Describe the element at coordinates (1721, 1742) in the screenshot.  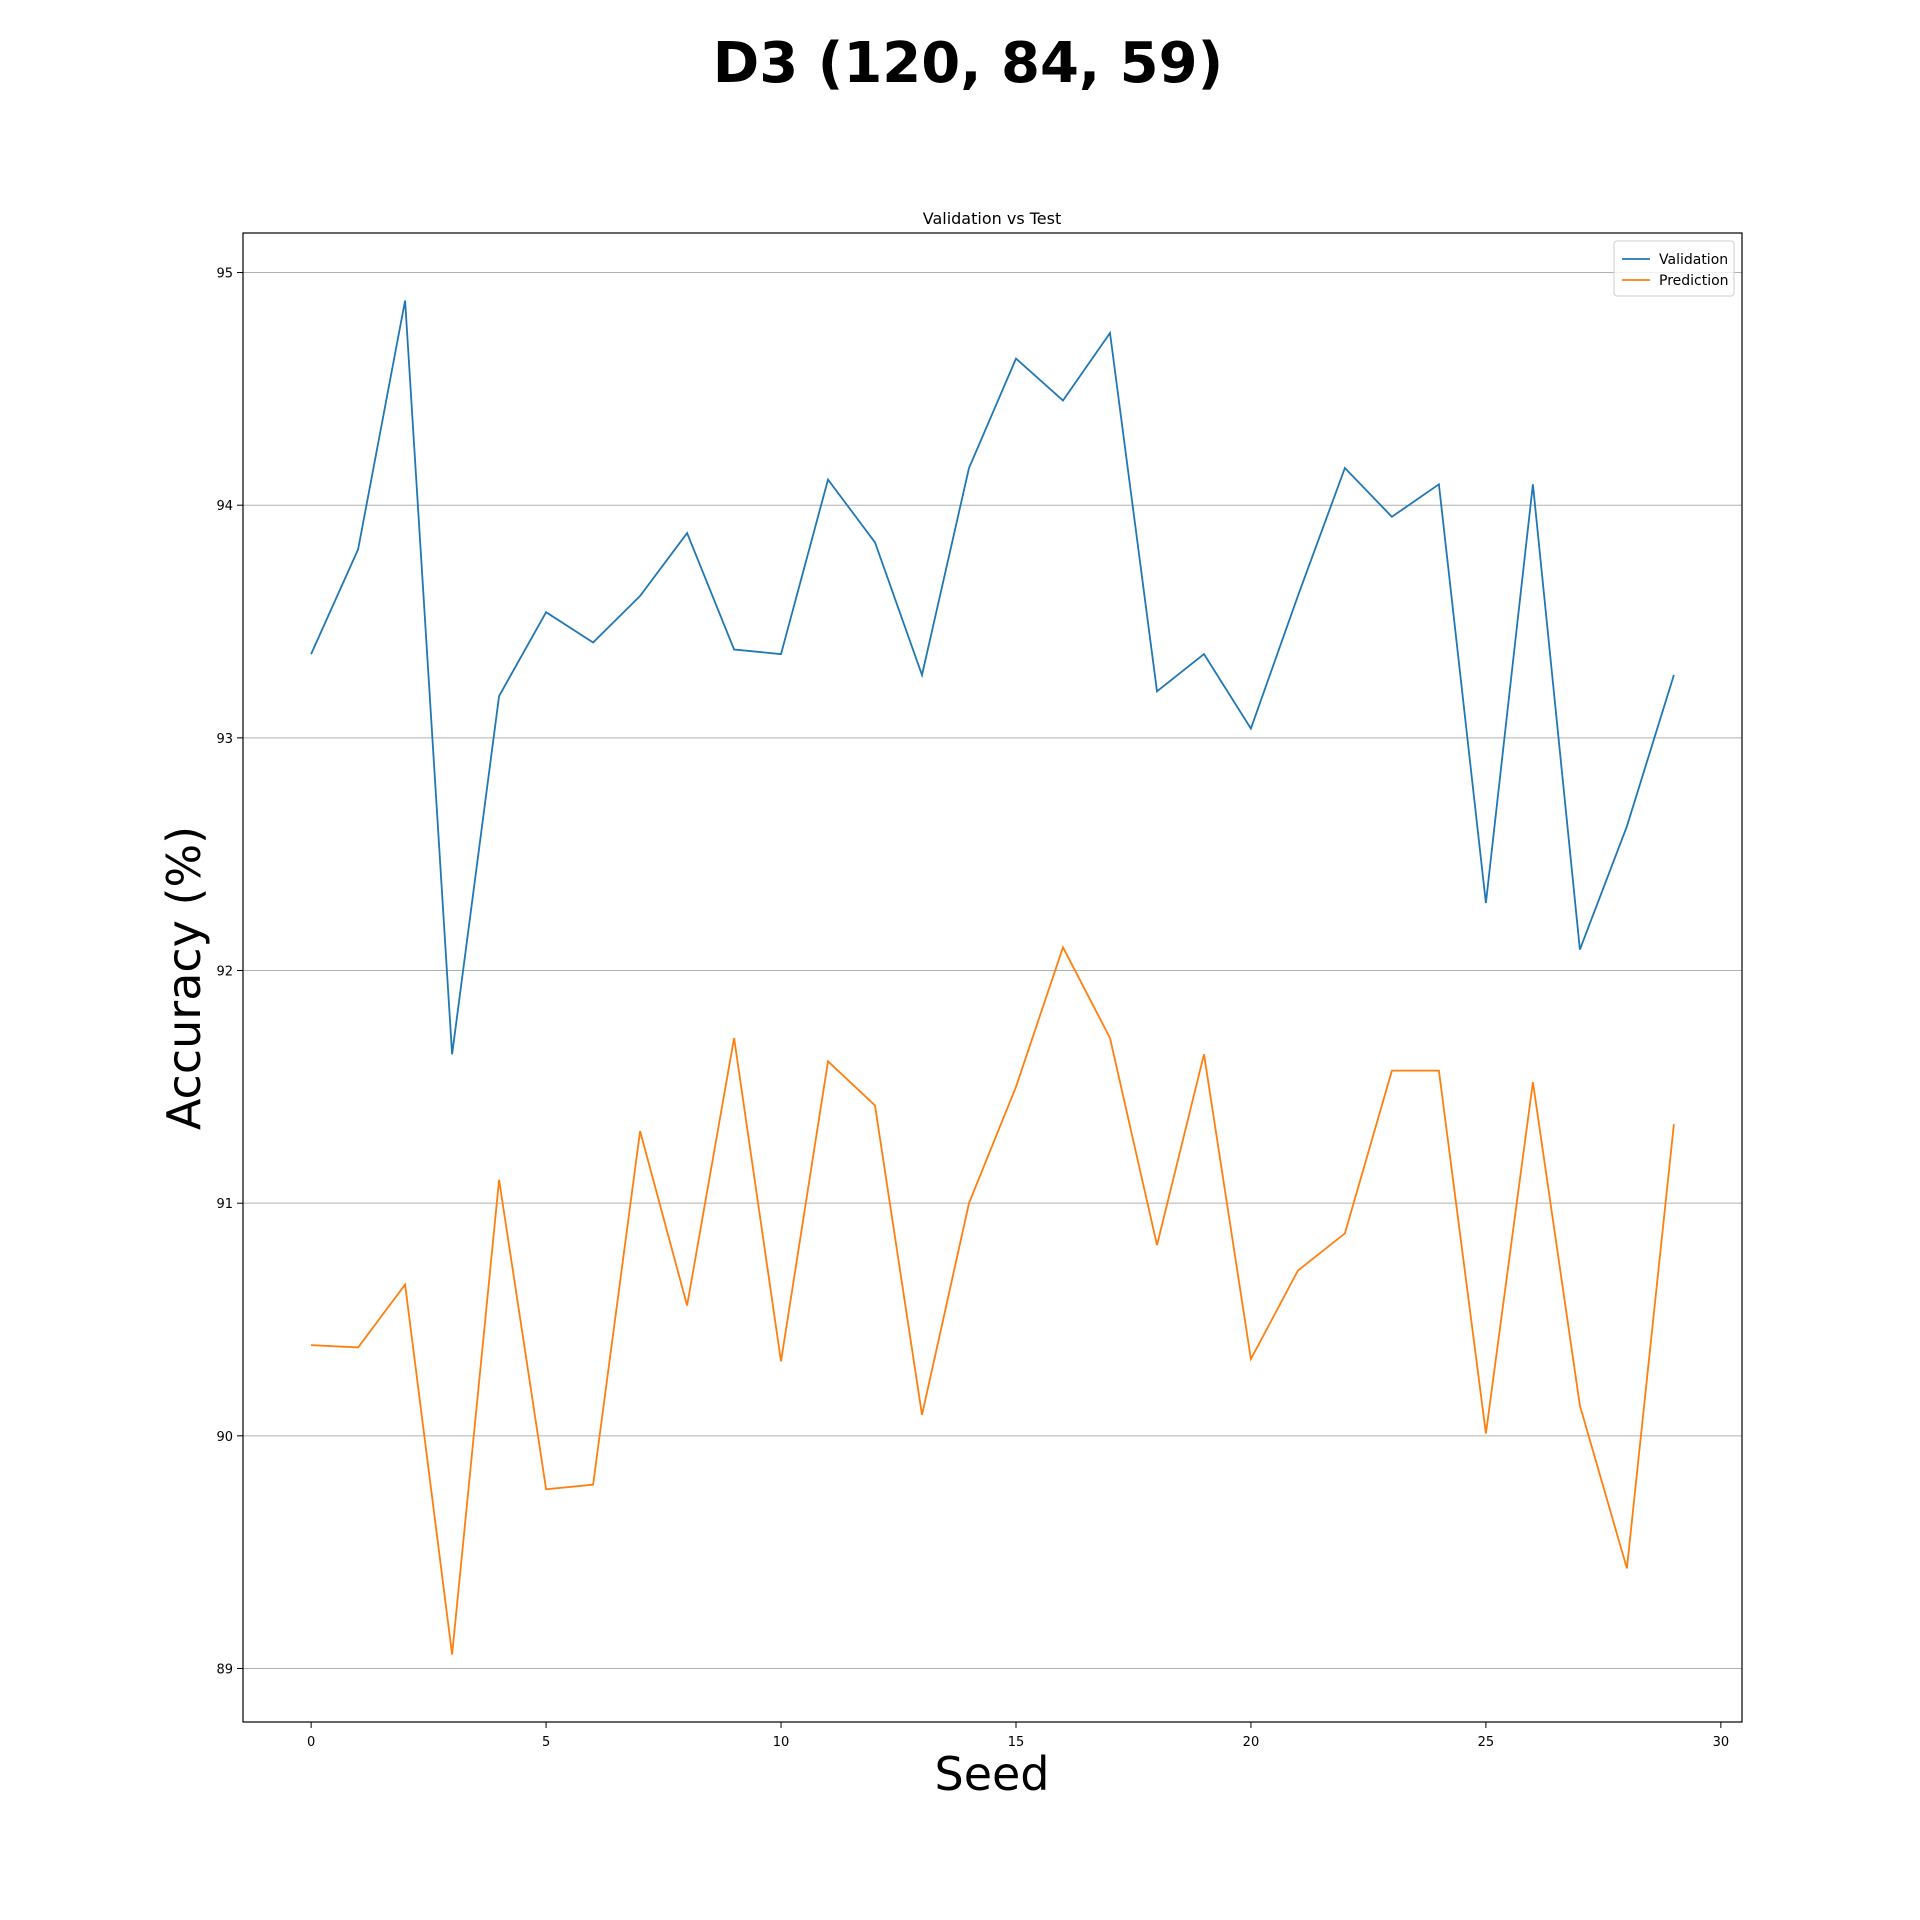
I see `x-tick-label: 30` at that location.